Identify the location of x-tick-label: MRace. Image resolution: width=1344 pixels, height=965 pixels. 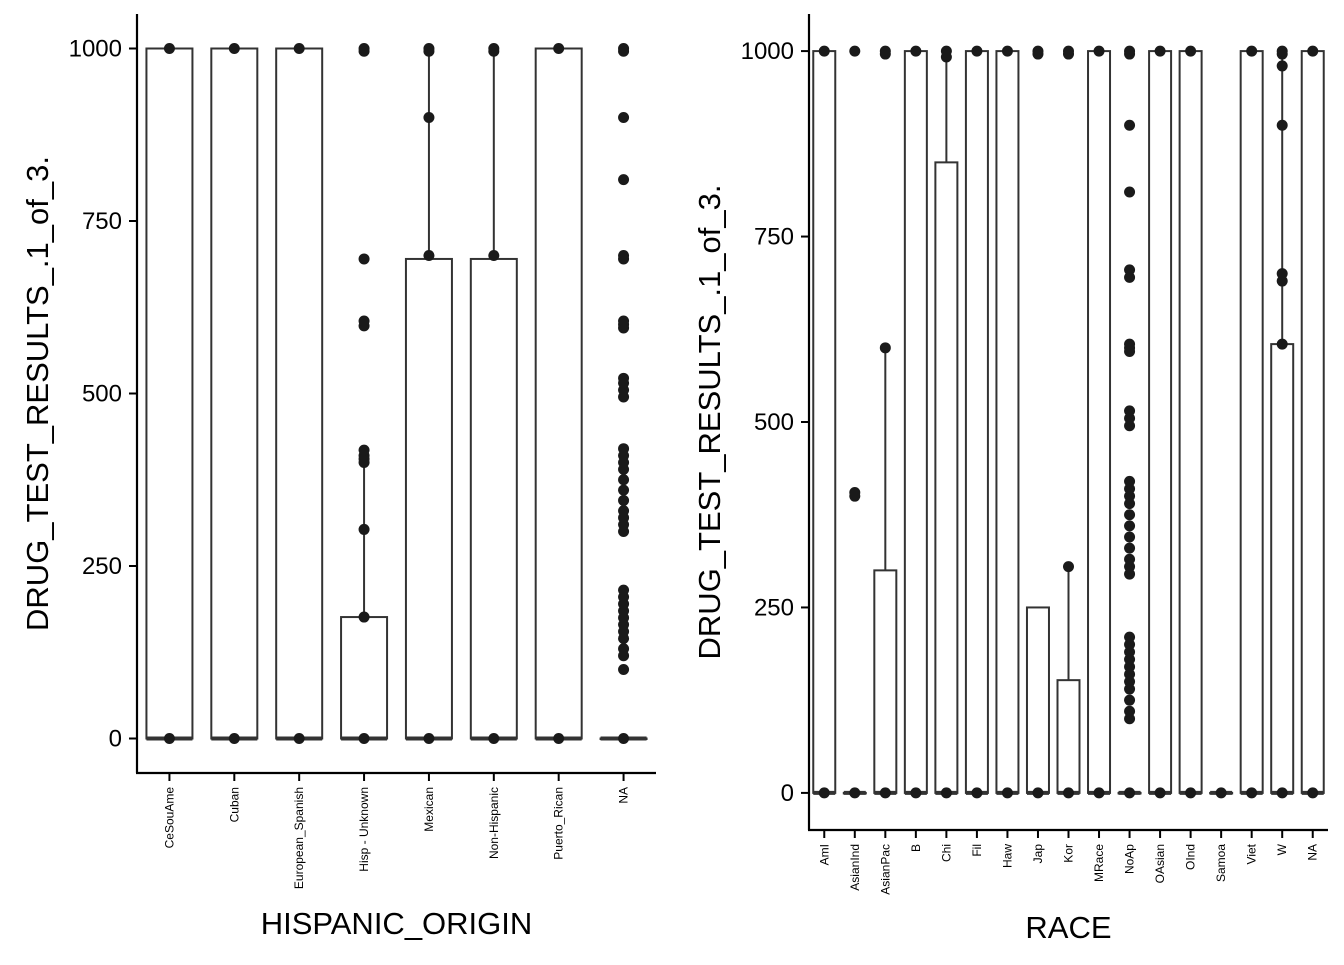
(1099, 863).